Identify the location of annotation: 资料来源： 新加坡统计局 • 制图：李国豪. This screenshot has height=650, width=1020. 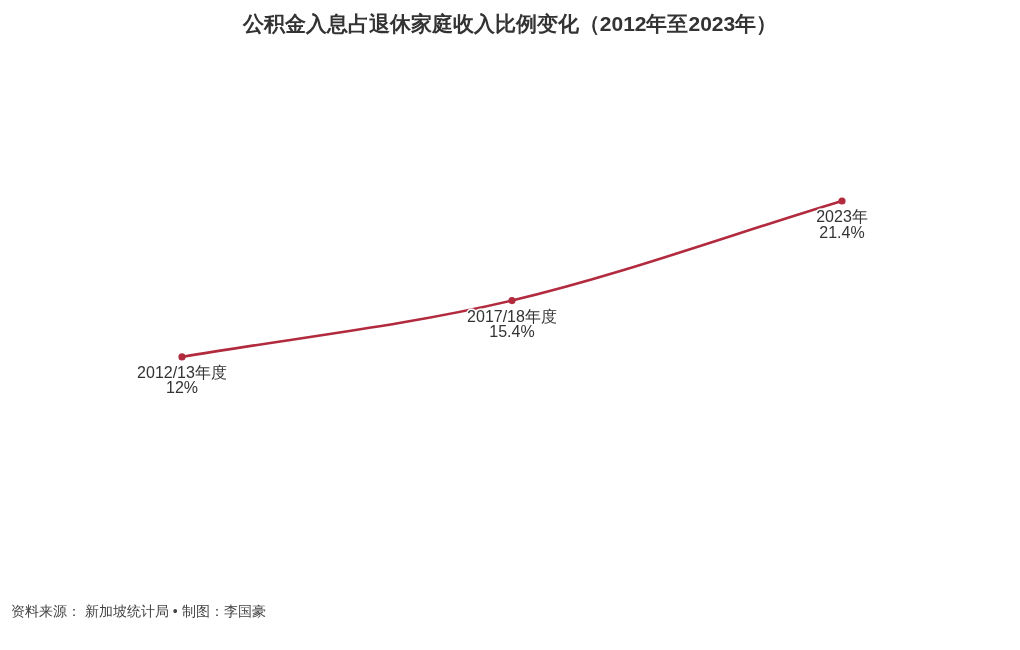
(138, 611).